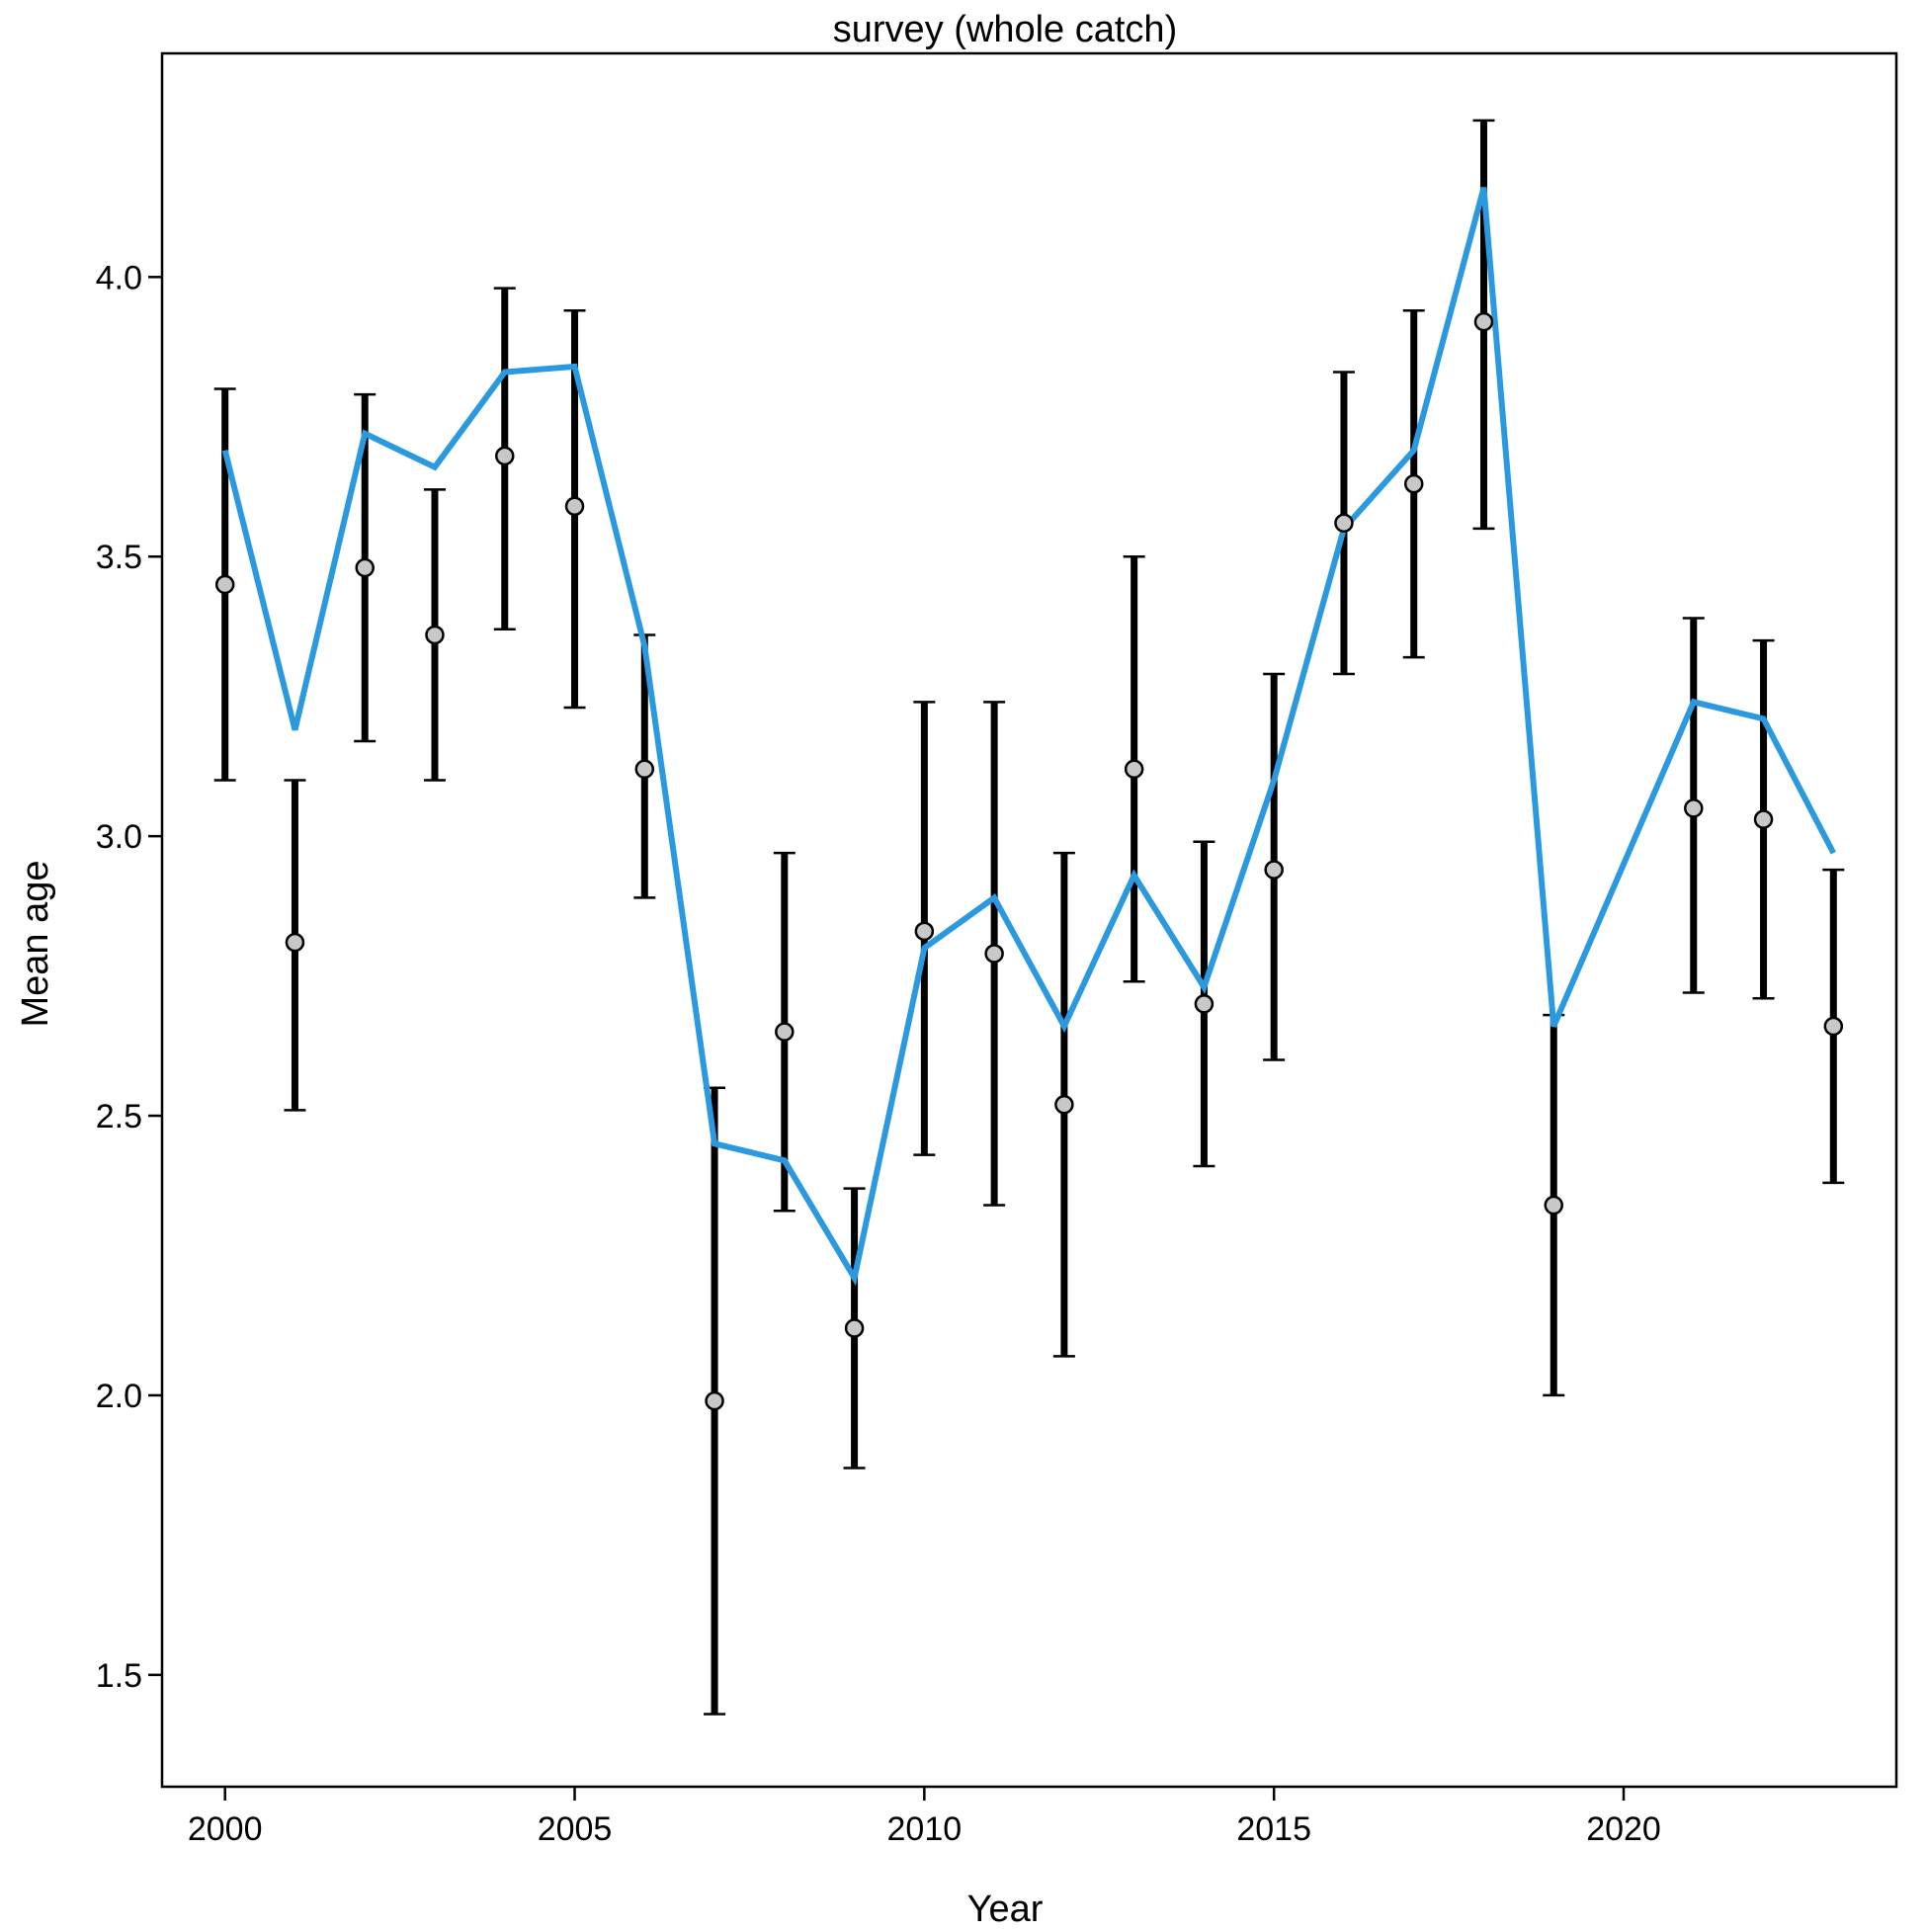  What do you see at coordinates (225, 1829) in the screenshot?
I see `x-tick-label: 2000` at bounding box center [225, 1829].